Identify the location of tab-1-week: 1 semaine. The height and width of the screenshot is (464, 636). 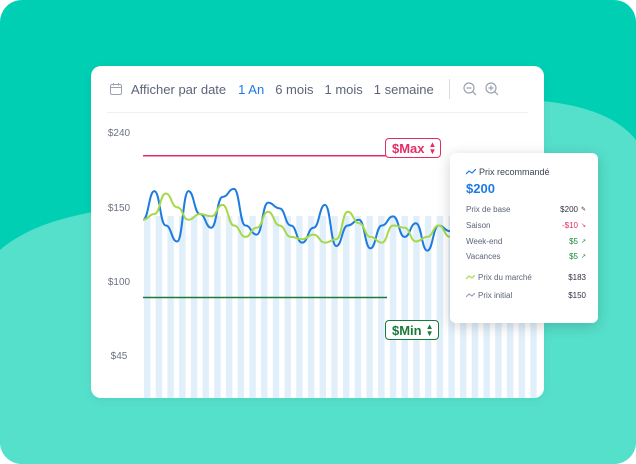
(403, 89).